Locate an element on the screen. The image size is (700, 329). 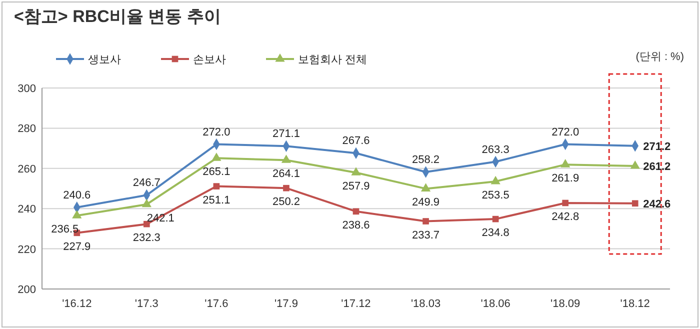
y-tick-label: 240 is located at coordinates (27, 210).